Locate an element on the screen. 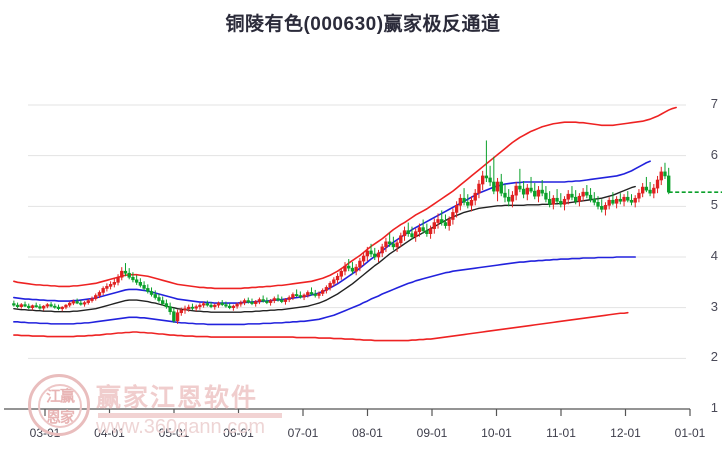  page-title: 铜陵有色(000630)赢家极反通道 is located at coordinates (363, 24).